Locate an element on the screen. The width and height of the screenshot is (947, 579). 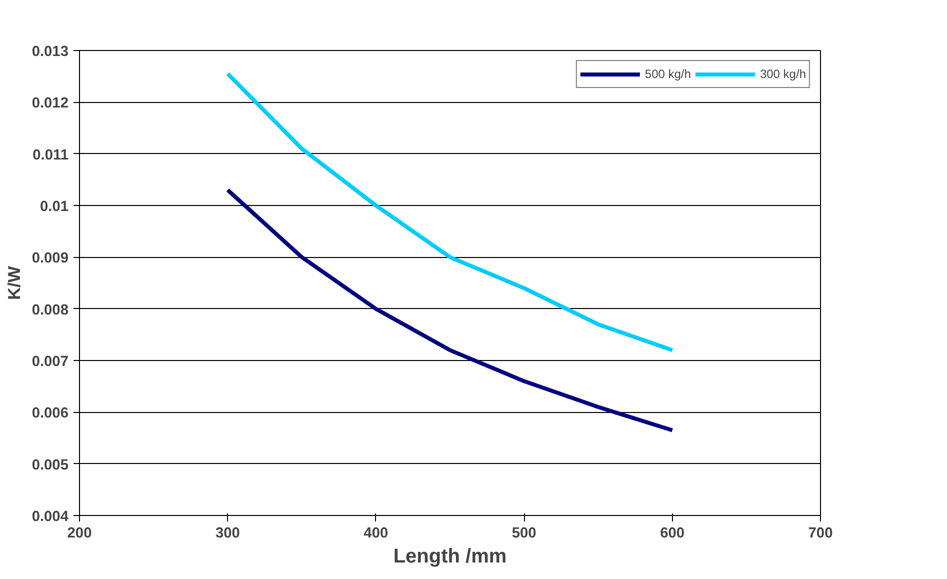
x-tick-label: 500 is located at coordinates (524, 534).